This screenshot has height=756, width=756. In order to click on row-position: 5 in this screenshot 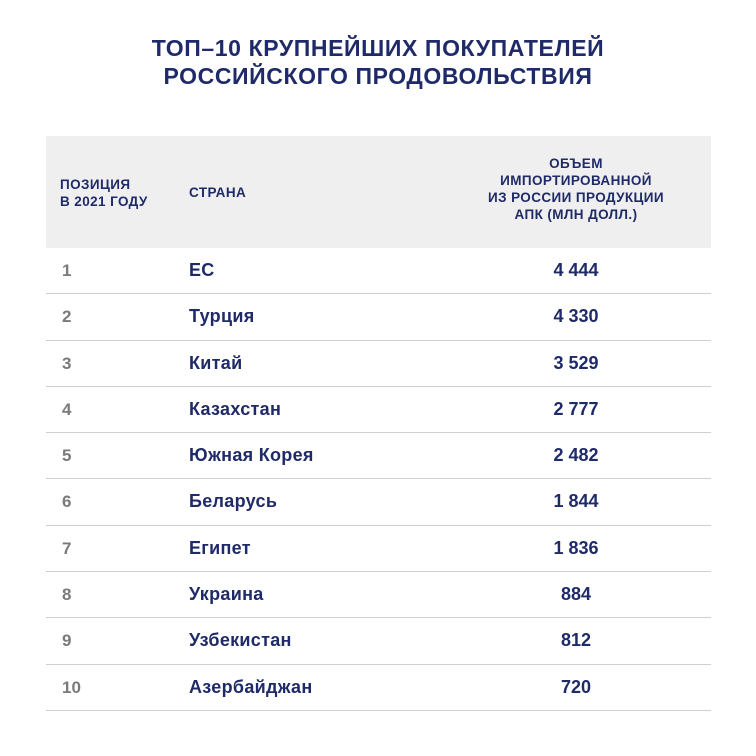, I will do `click(67, 456)`.